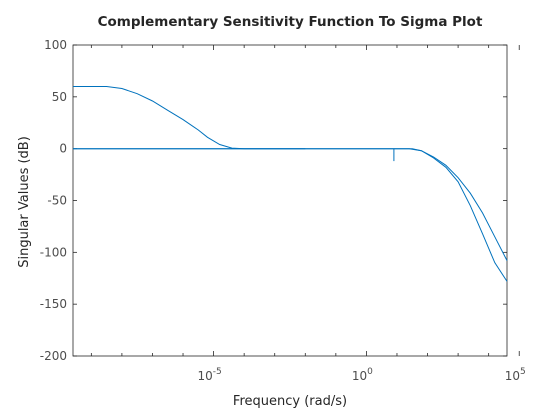  Describe the element at coordinates (24, 202) in the screenshot. I see `y-axis-label: Singular Values (dB)` at that location.